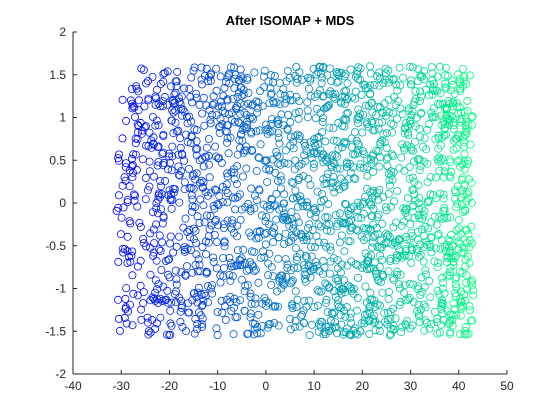 The width and height of the screenshot is (560, 420). Describe the element at coordinates (122, 386) in the screenshot. I see `x-tick-label: -30` at that location.